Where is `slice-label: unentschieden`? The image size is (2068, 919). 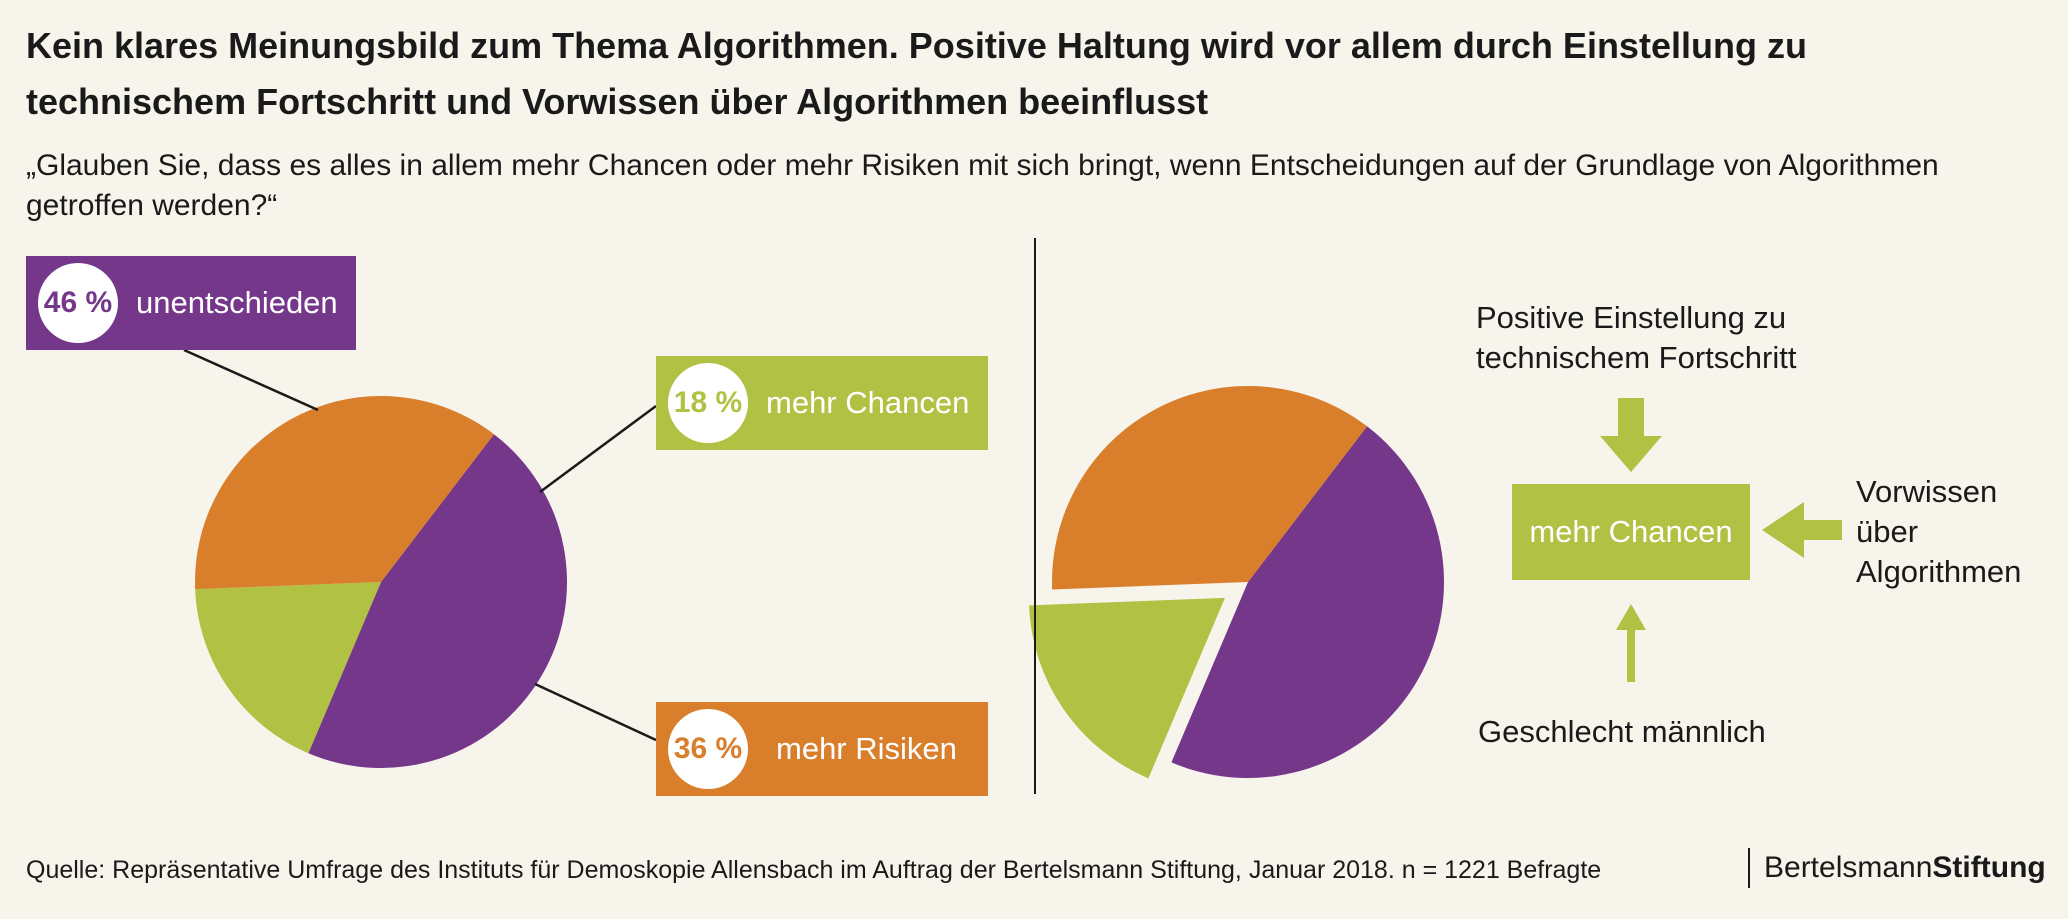
slice-label: unentschieden is located at coordinates (237, 302).